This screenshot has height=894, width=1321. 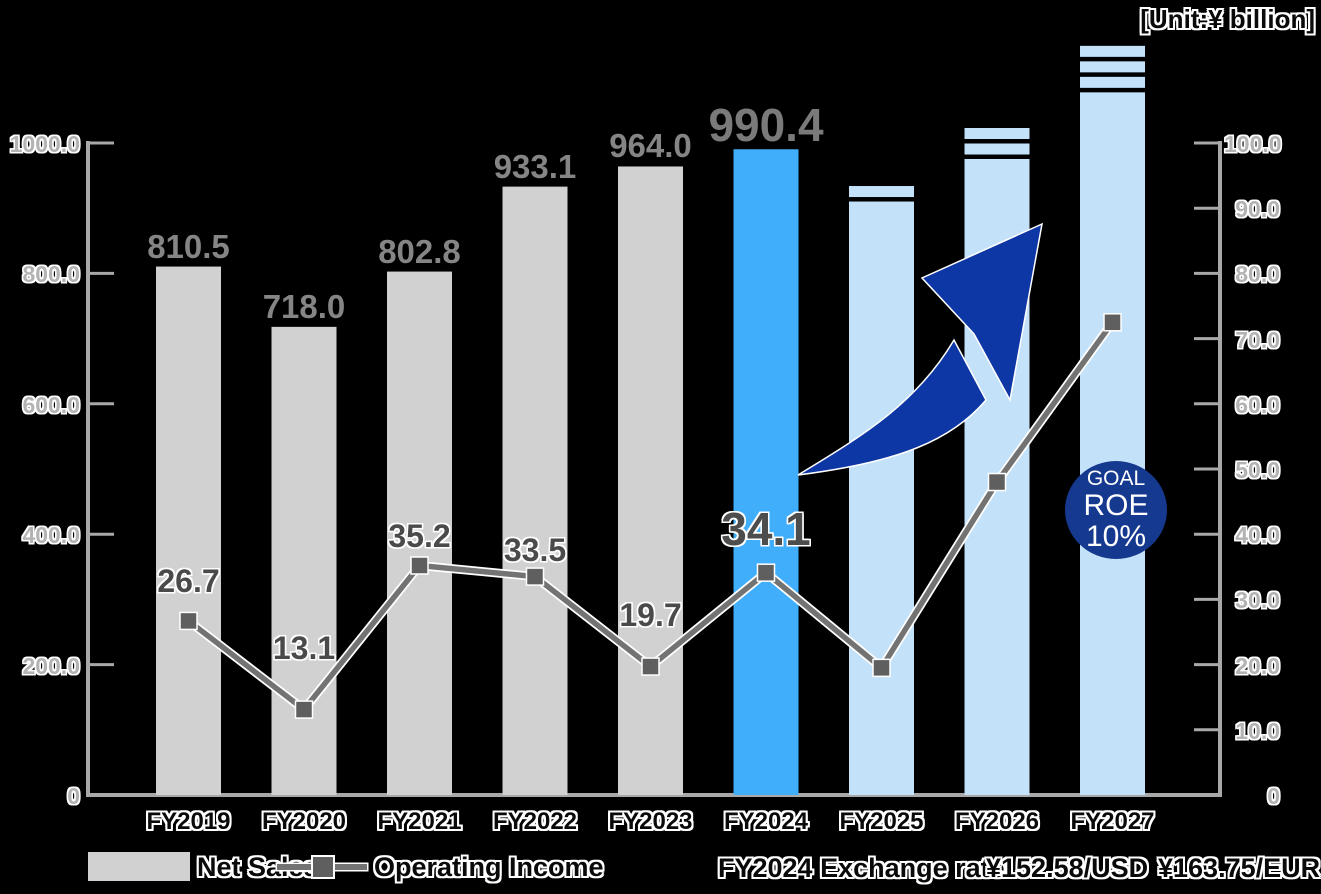 I want to click on marker-FY2021, so click(x=419, y=565).